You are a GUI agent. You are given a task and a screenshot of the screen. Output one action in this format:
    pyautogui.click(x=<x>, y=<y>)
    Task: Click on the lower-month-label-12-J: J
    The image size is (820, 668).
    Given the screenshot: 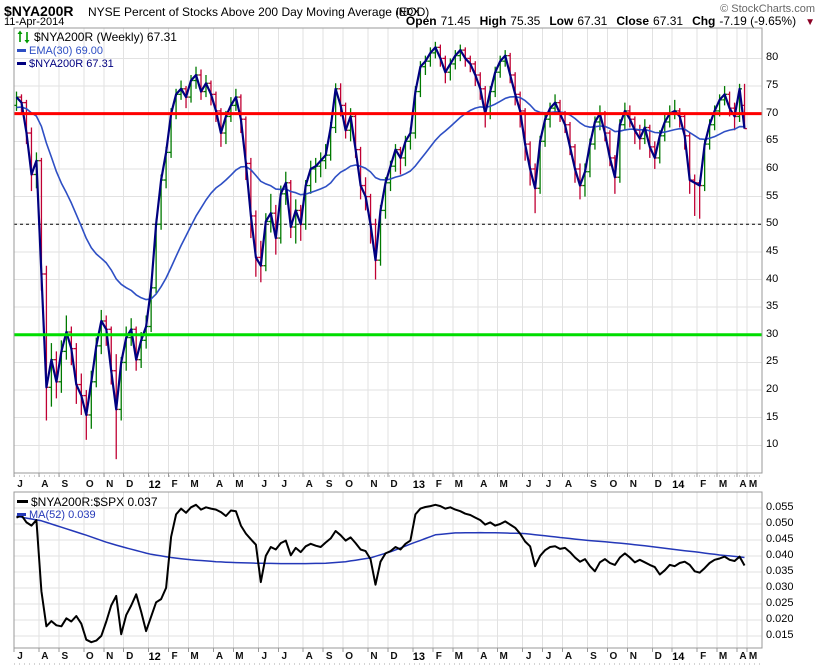 What is the action you would take?
    pyautogui.click(x=284, y=656)
    